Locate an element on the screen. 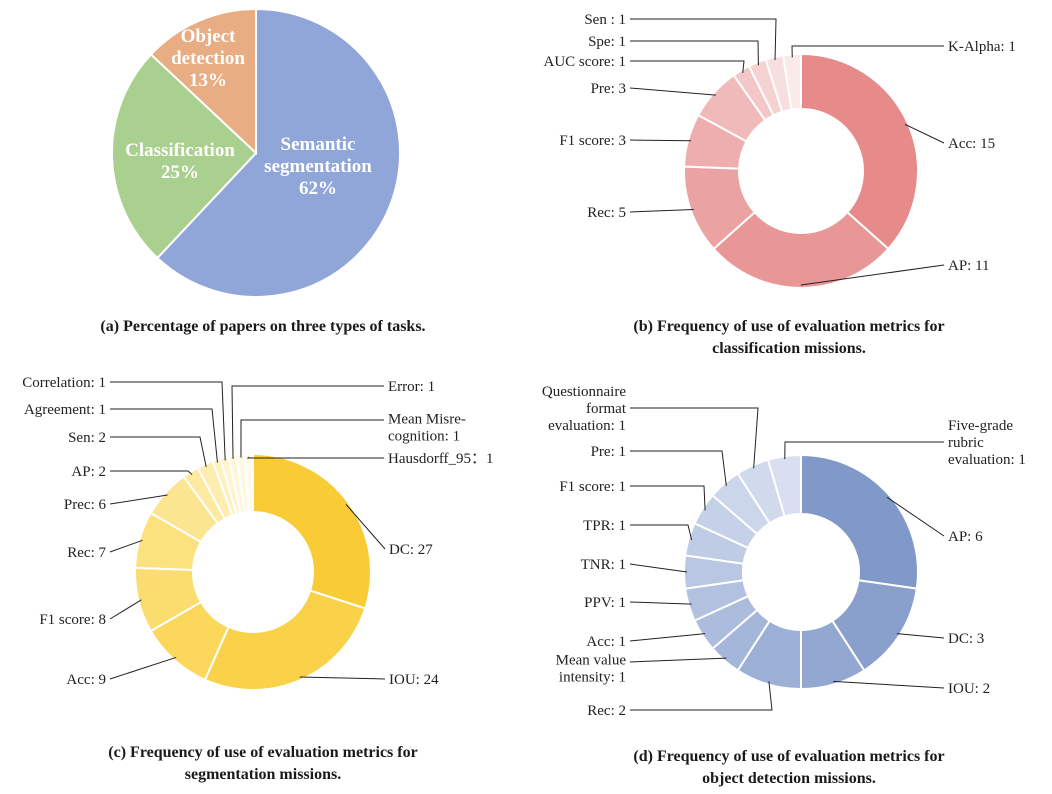  donut-label-pre-1: Pre: 1 is located at coordinates (608, 452).